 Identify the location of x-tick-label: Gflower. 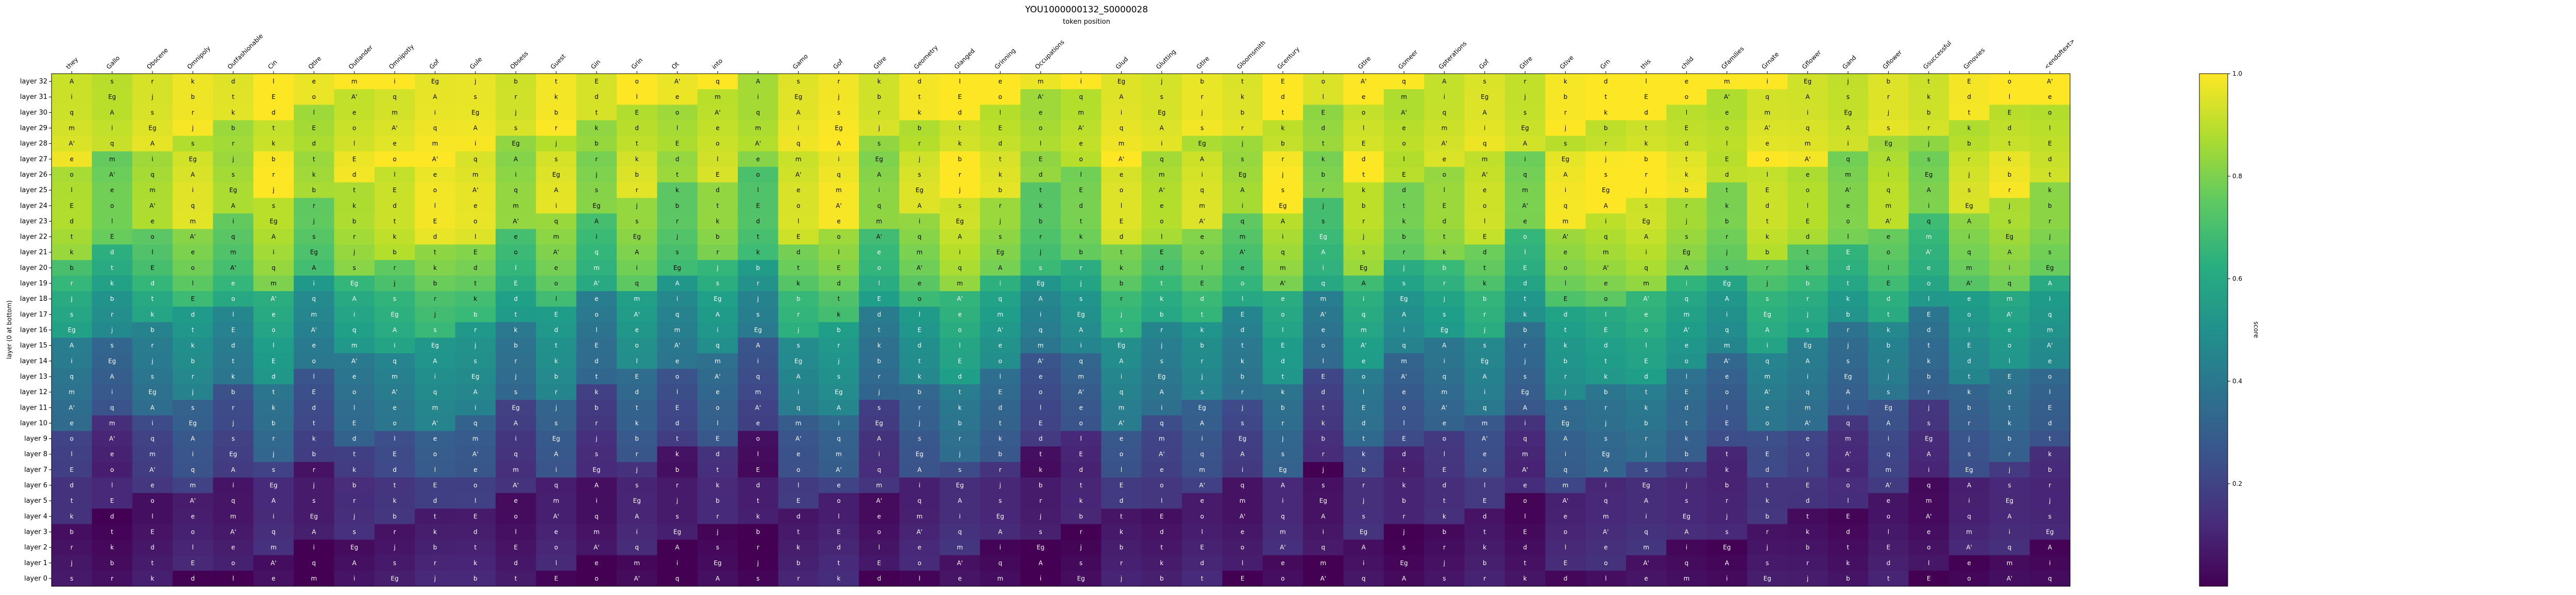
(1812, 59).